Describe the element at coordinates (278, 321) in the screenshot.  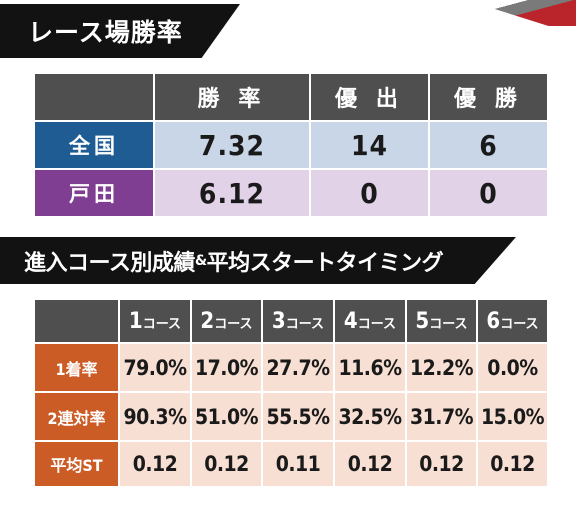
I see `course-number: 3` at that location.